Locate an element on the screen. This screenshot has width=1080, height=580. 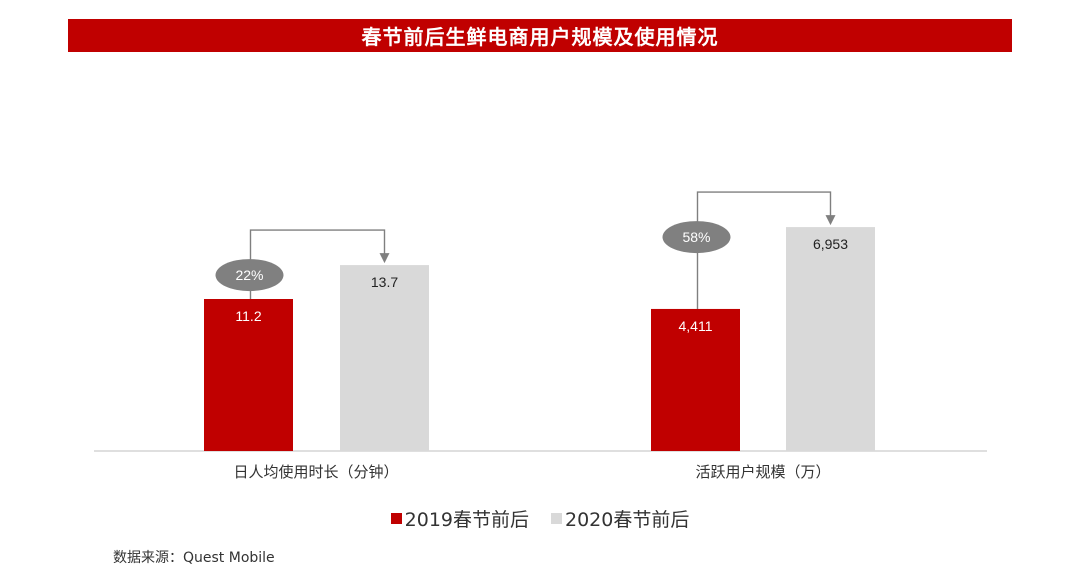
legend-swatch-2020 is located at coordinates (556, 518).